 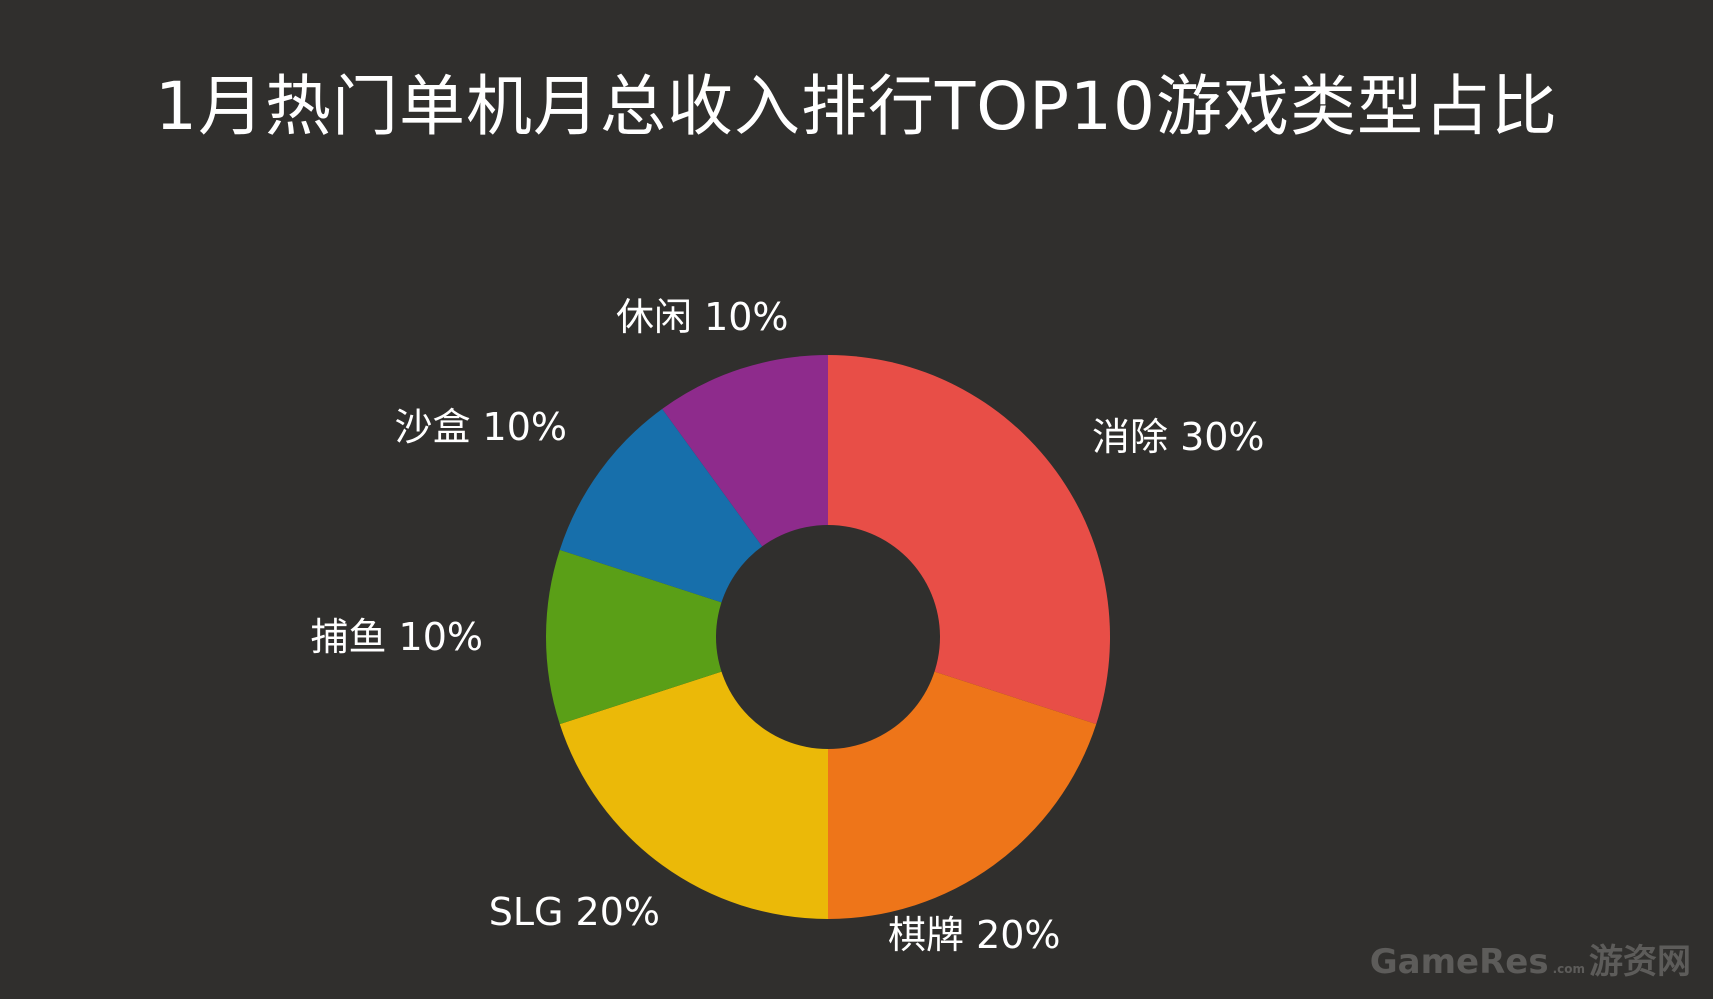 I want to click on watermark-cn: 游资网, so click(x=1640, y=962).